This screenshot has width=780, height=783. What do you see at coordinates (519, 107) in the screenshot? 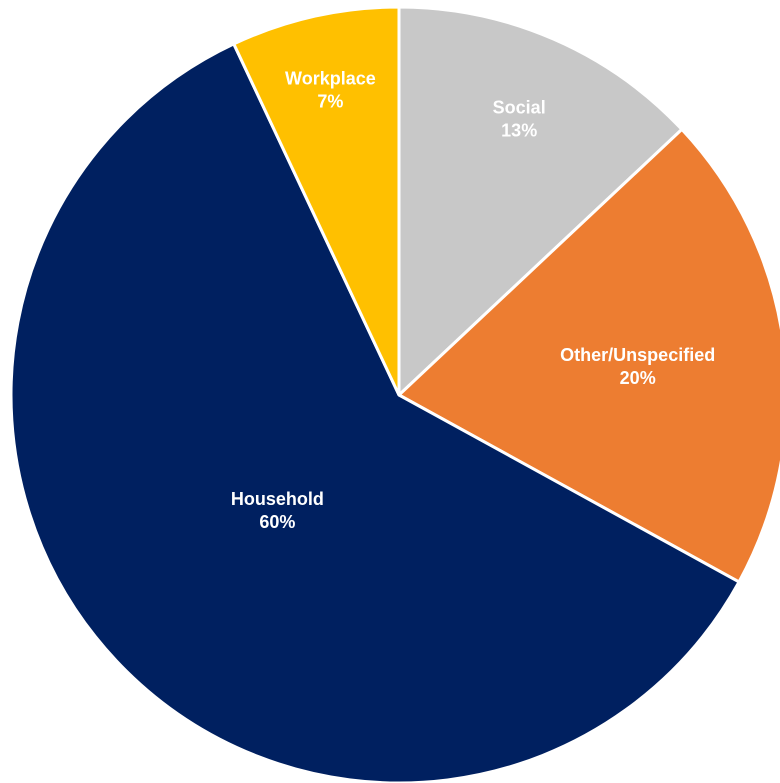
I see `slice-label-social: Social` at bounding box center [519, 107].